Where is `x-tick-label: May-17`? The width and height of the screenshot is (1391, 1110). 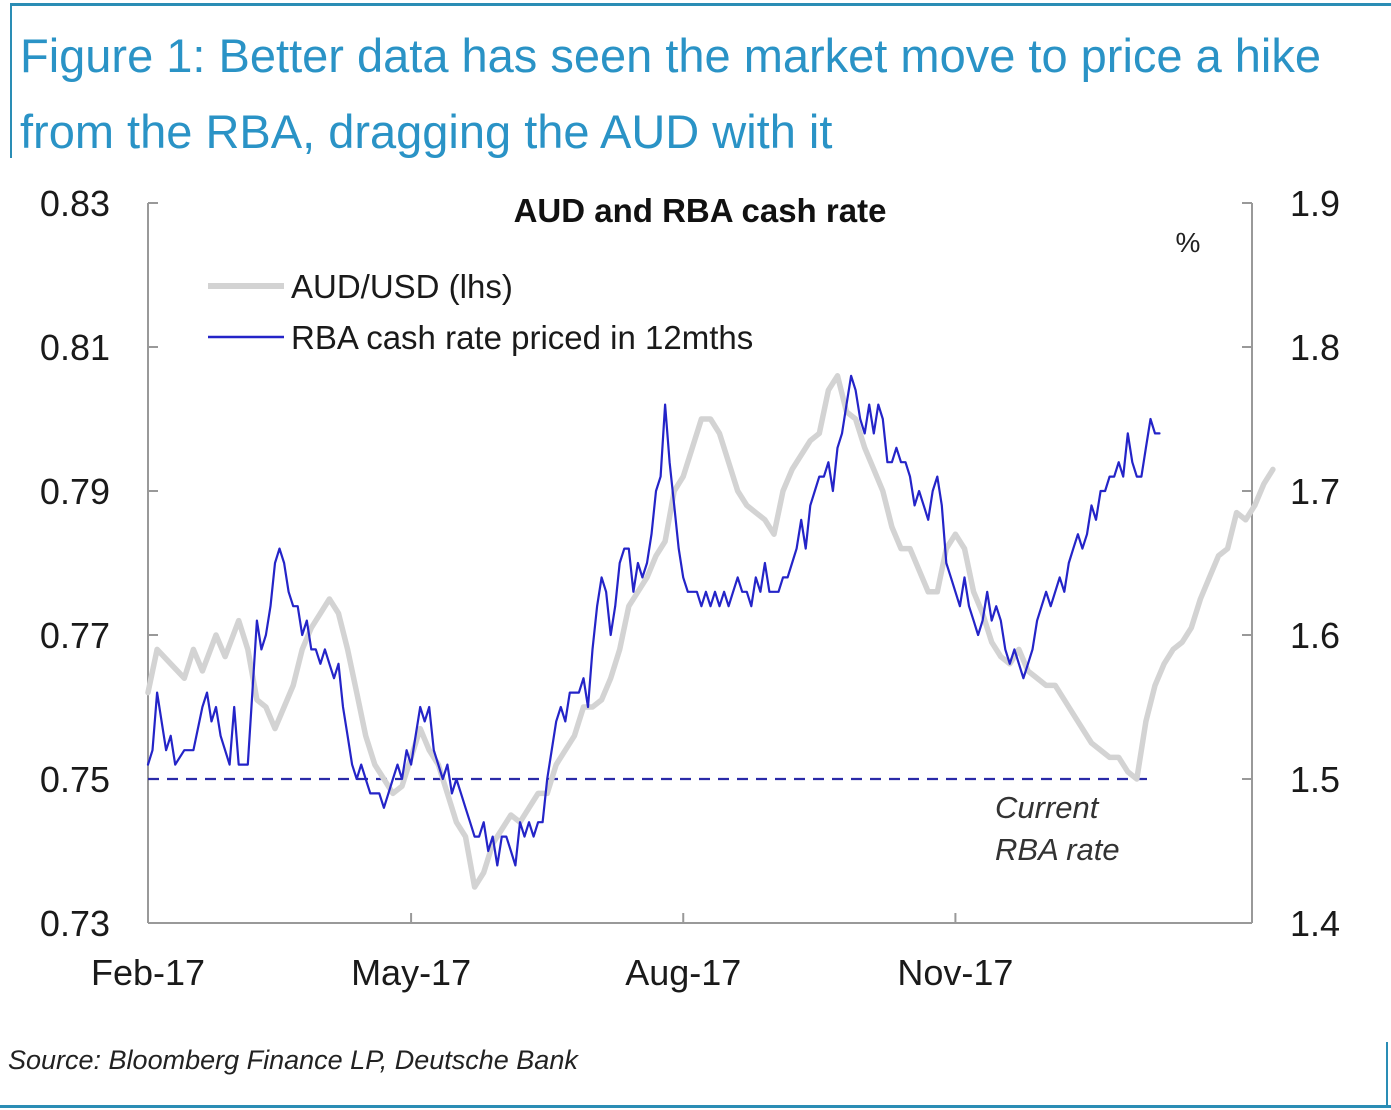
x-tick-label: May-17 is located at coordinates (411, 972).